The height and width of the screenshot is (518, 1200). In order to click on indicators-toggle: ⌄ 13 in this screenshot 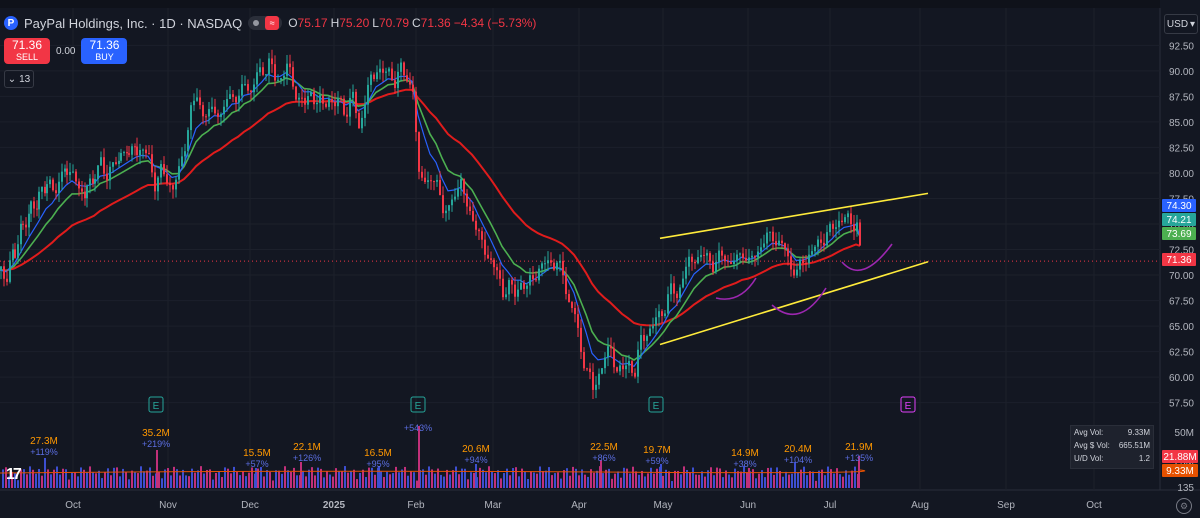, I will do `click(19, 79)`.